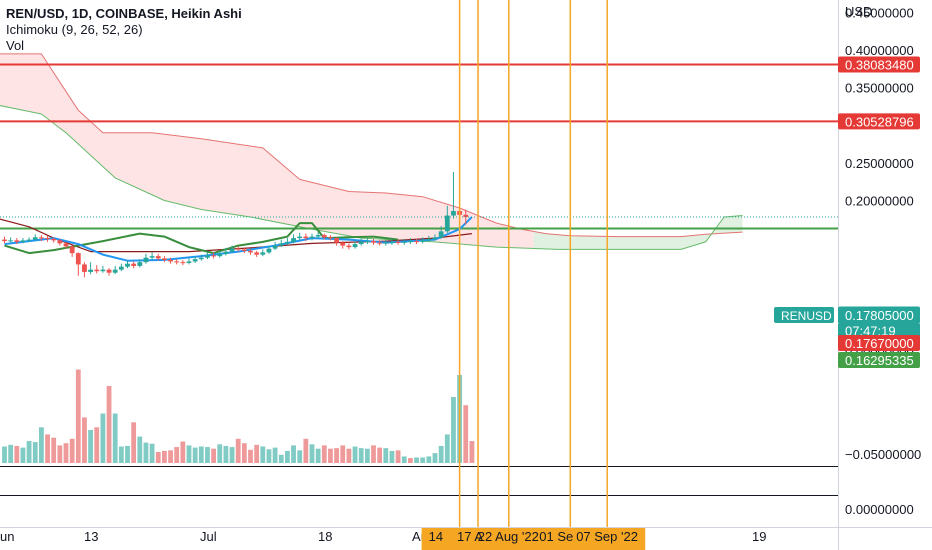  I want to click on highlight-date-label: 07 Sep '22, so click(607, 536).